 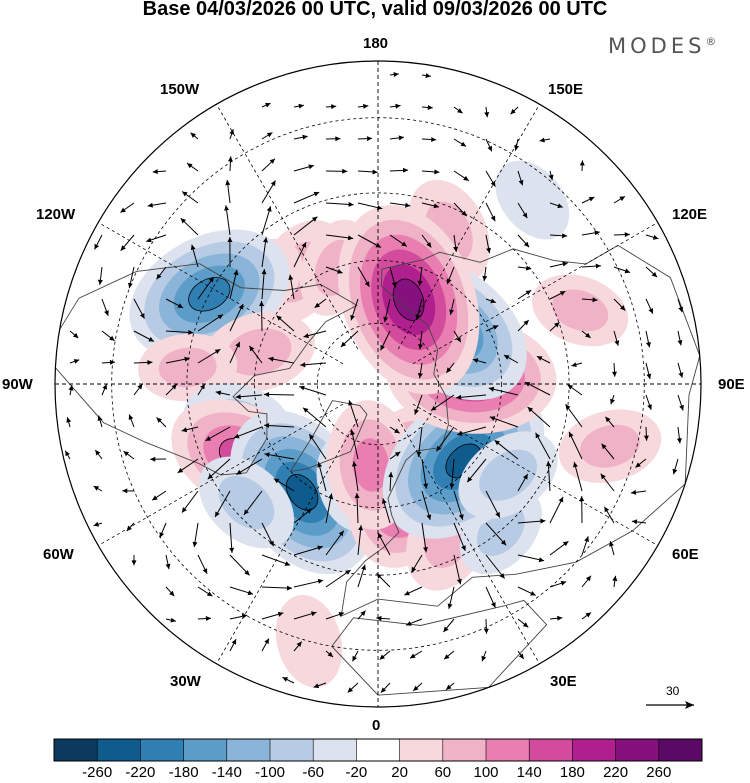 I want to click on colorbar-tick-label: -260, so click(x=97, y=772).